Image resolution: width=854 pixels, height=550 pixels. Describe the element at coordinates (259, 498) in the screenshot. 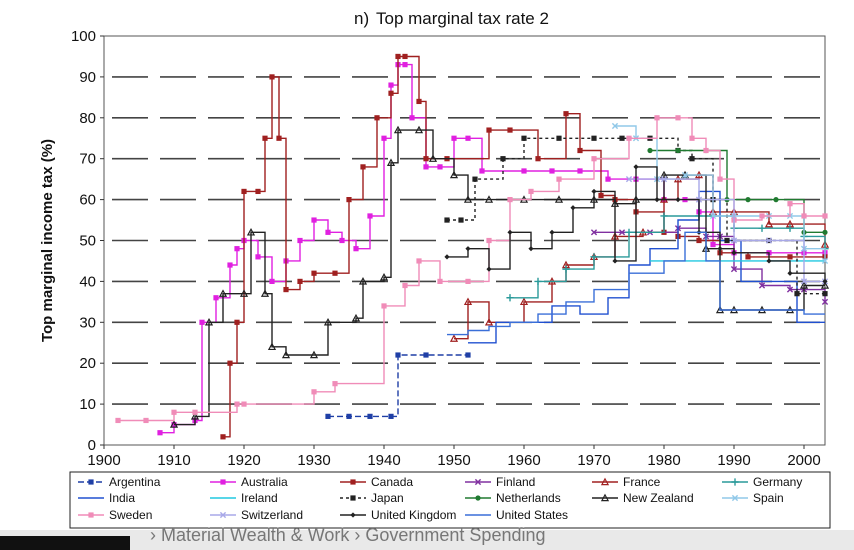

I see `legend-label: Ireland` at that location.